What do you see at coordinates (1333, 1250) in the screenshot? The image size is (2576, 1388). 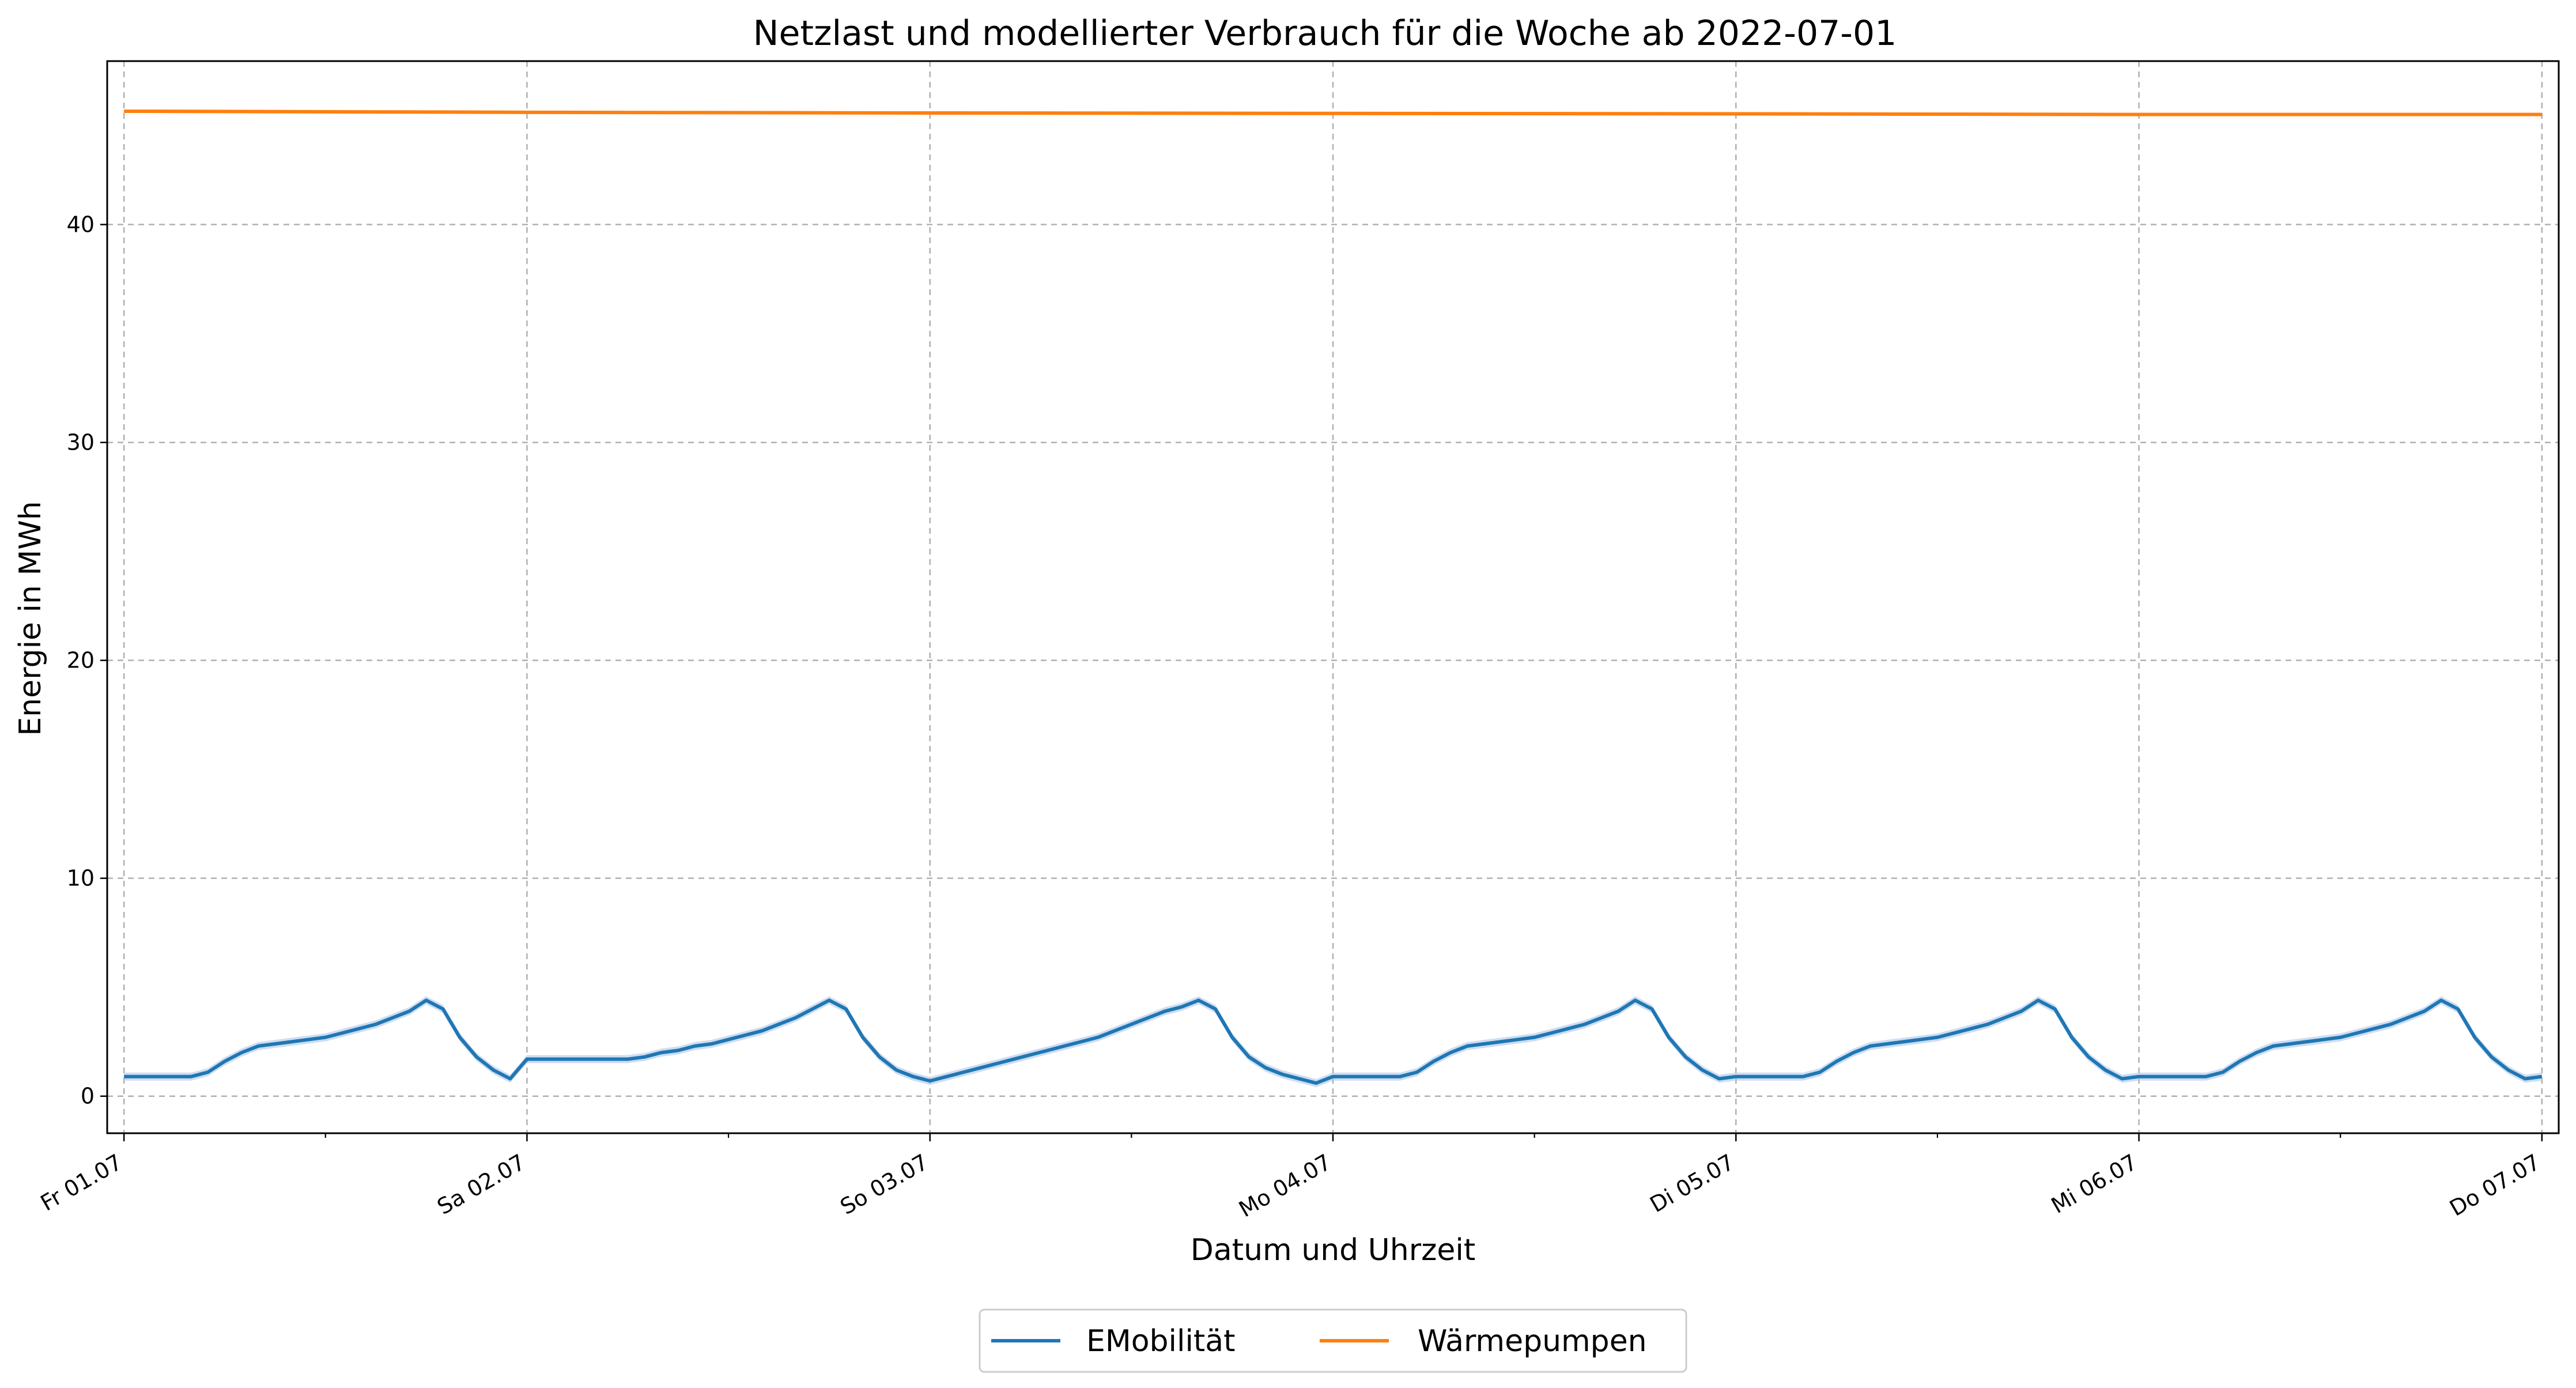 I see `x-axis-label: Datum und Uhrzeit` at bounding box center [1333, 1250].